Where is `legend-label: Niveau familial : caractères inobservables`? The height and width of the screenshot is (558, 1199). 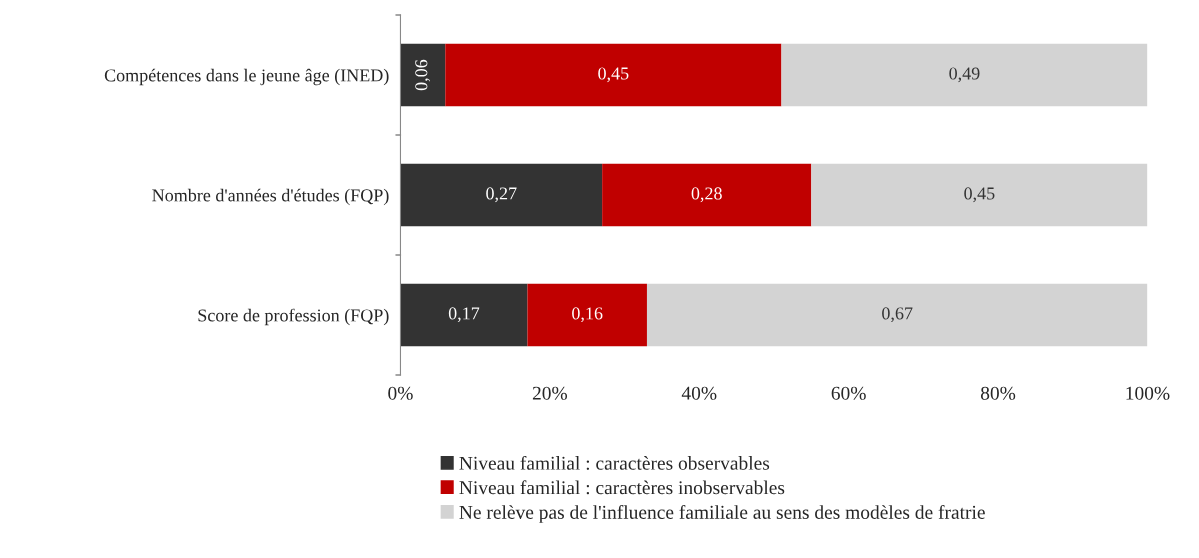
legend-label: Niveau familial : caractères inobservables is located at coordinates (622, 487).